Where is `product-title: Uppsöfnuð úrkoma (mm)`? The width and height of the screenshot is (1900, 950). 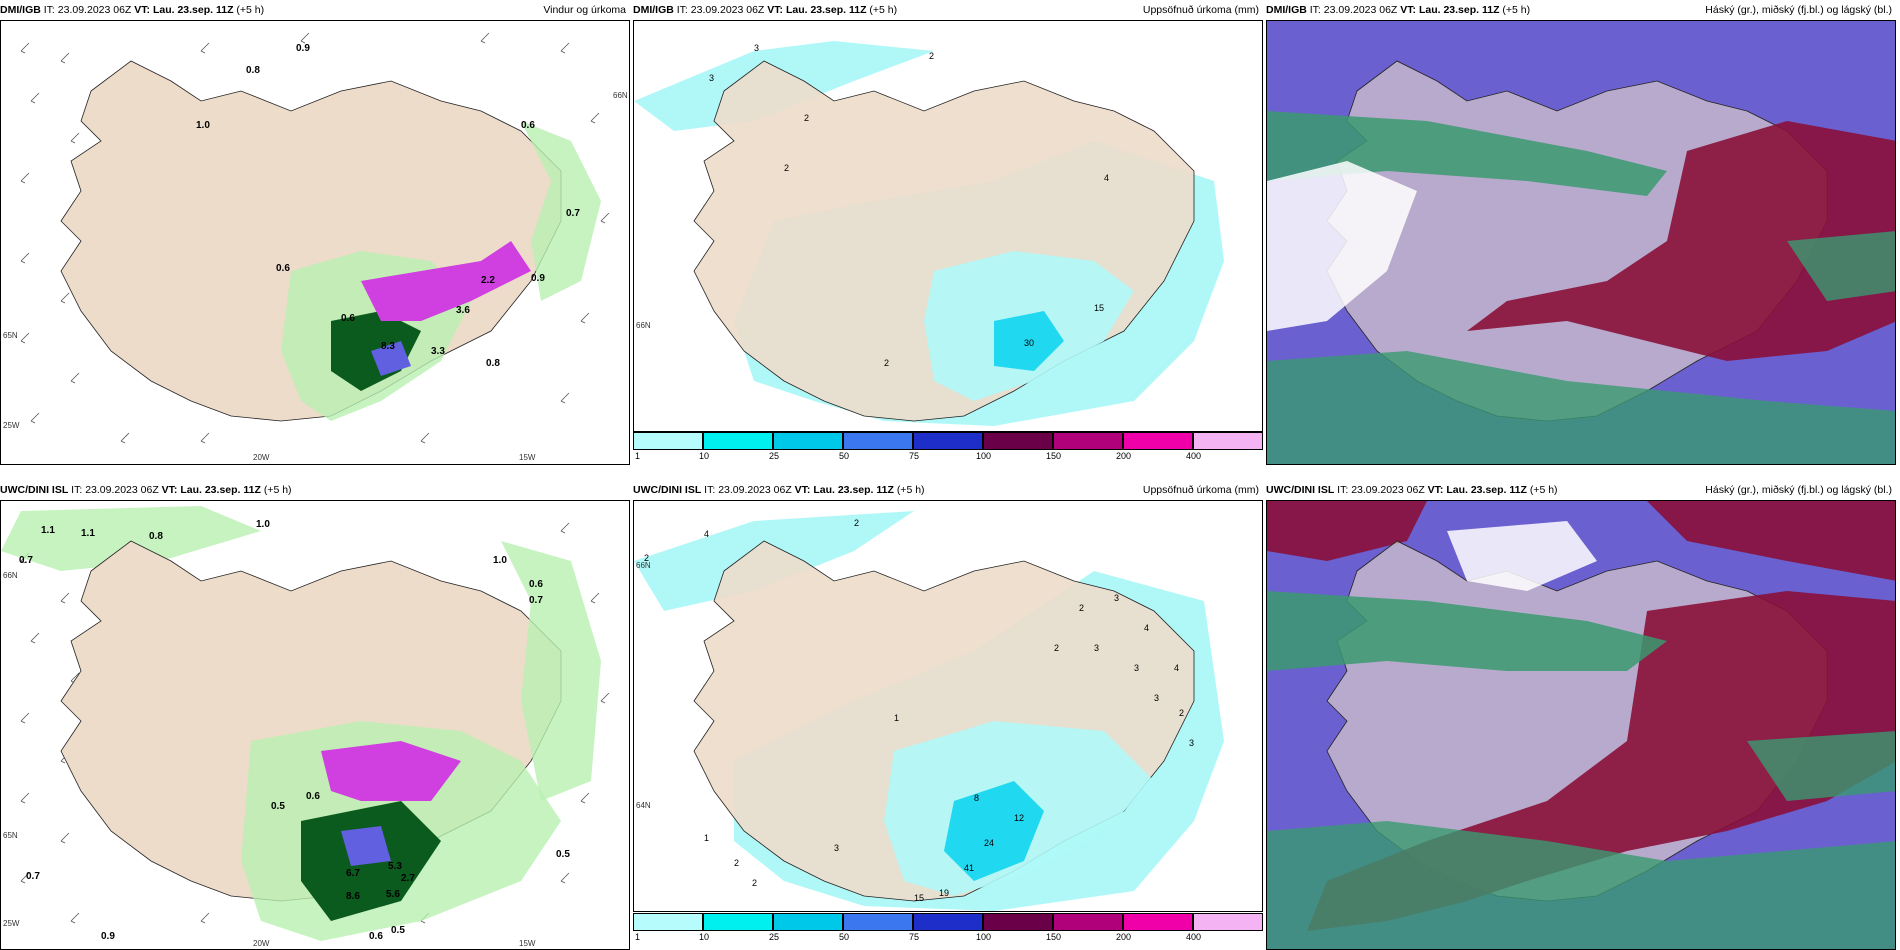
product-title: Uppsöfnuð úrkoma (mm) is located at coordinates (1200, 10).